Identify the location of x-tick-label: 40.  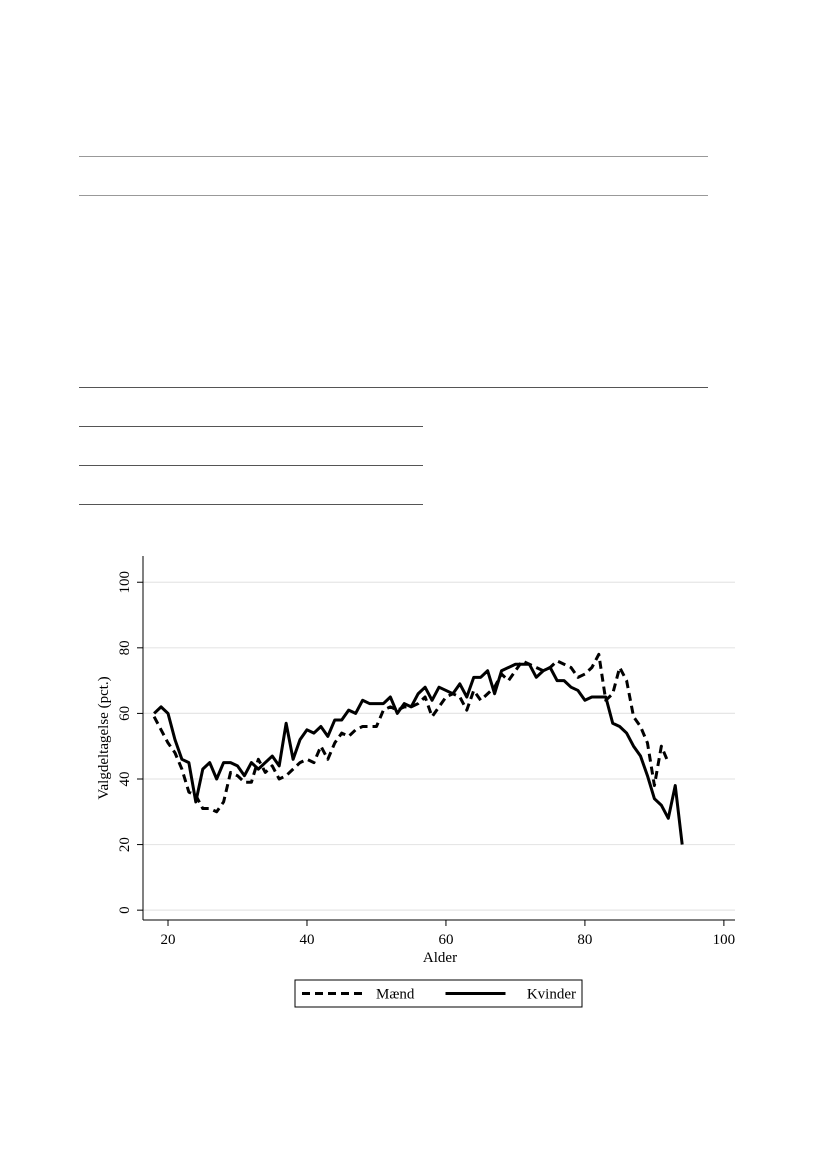
(306, 940).